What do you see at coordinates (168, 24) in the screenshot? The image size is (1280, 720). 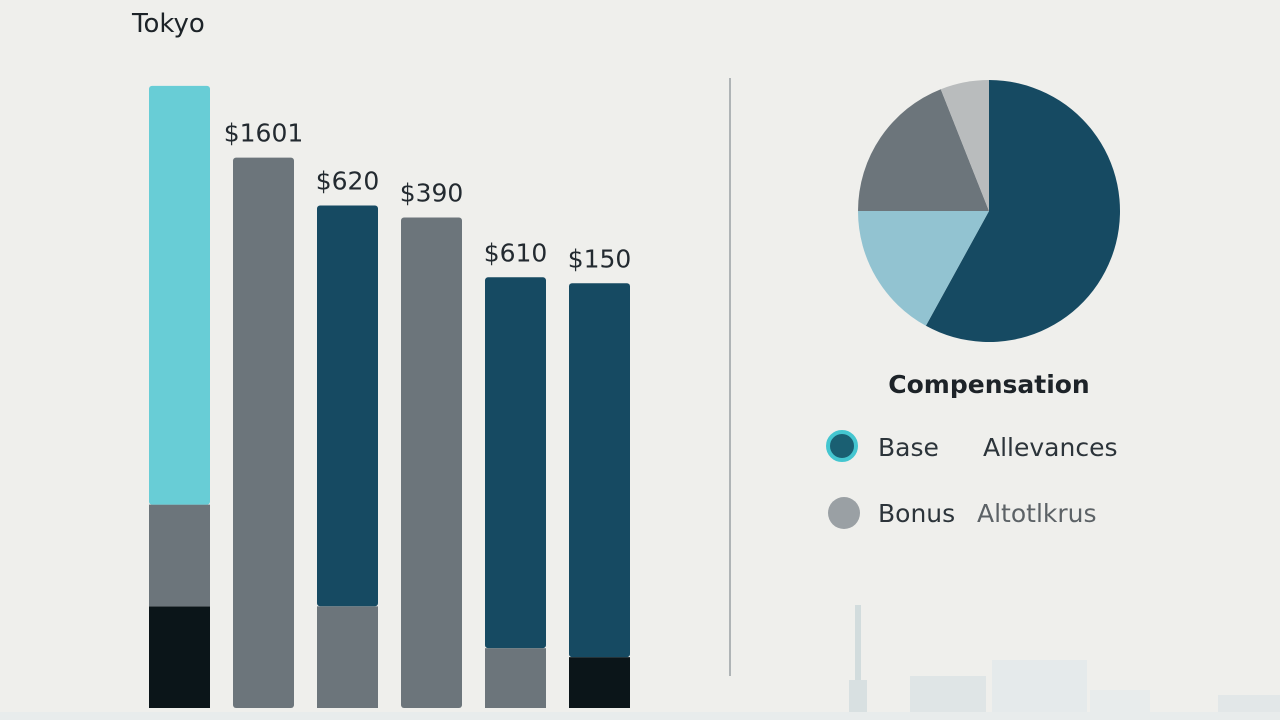 I see `bar-chart-title: Tokyo` at bounding box center [168, 24].